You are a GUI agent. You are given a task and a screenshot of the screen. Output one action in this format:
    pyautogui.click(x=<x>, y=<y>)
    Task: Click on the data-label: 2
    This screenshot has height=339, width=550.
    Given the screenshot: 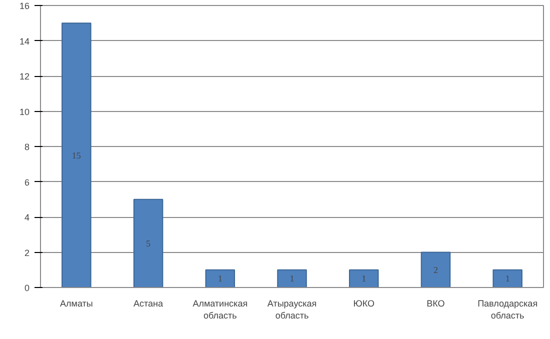 What is the action you would take?
    pyautogui.click(x=435, y=269)
    